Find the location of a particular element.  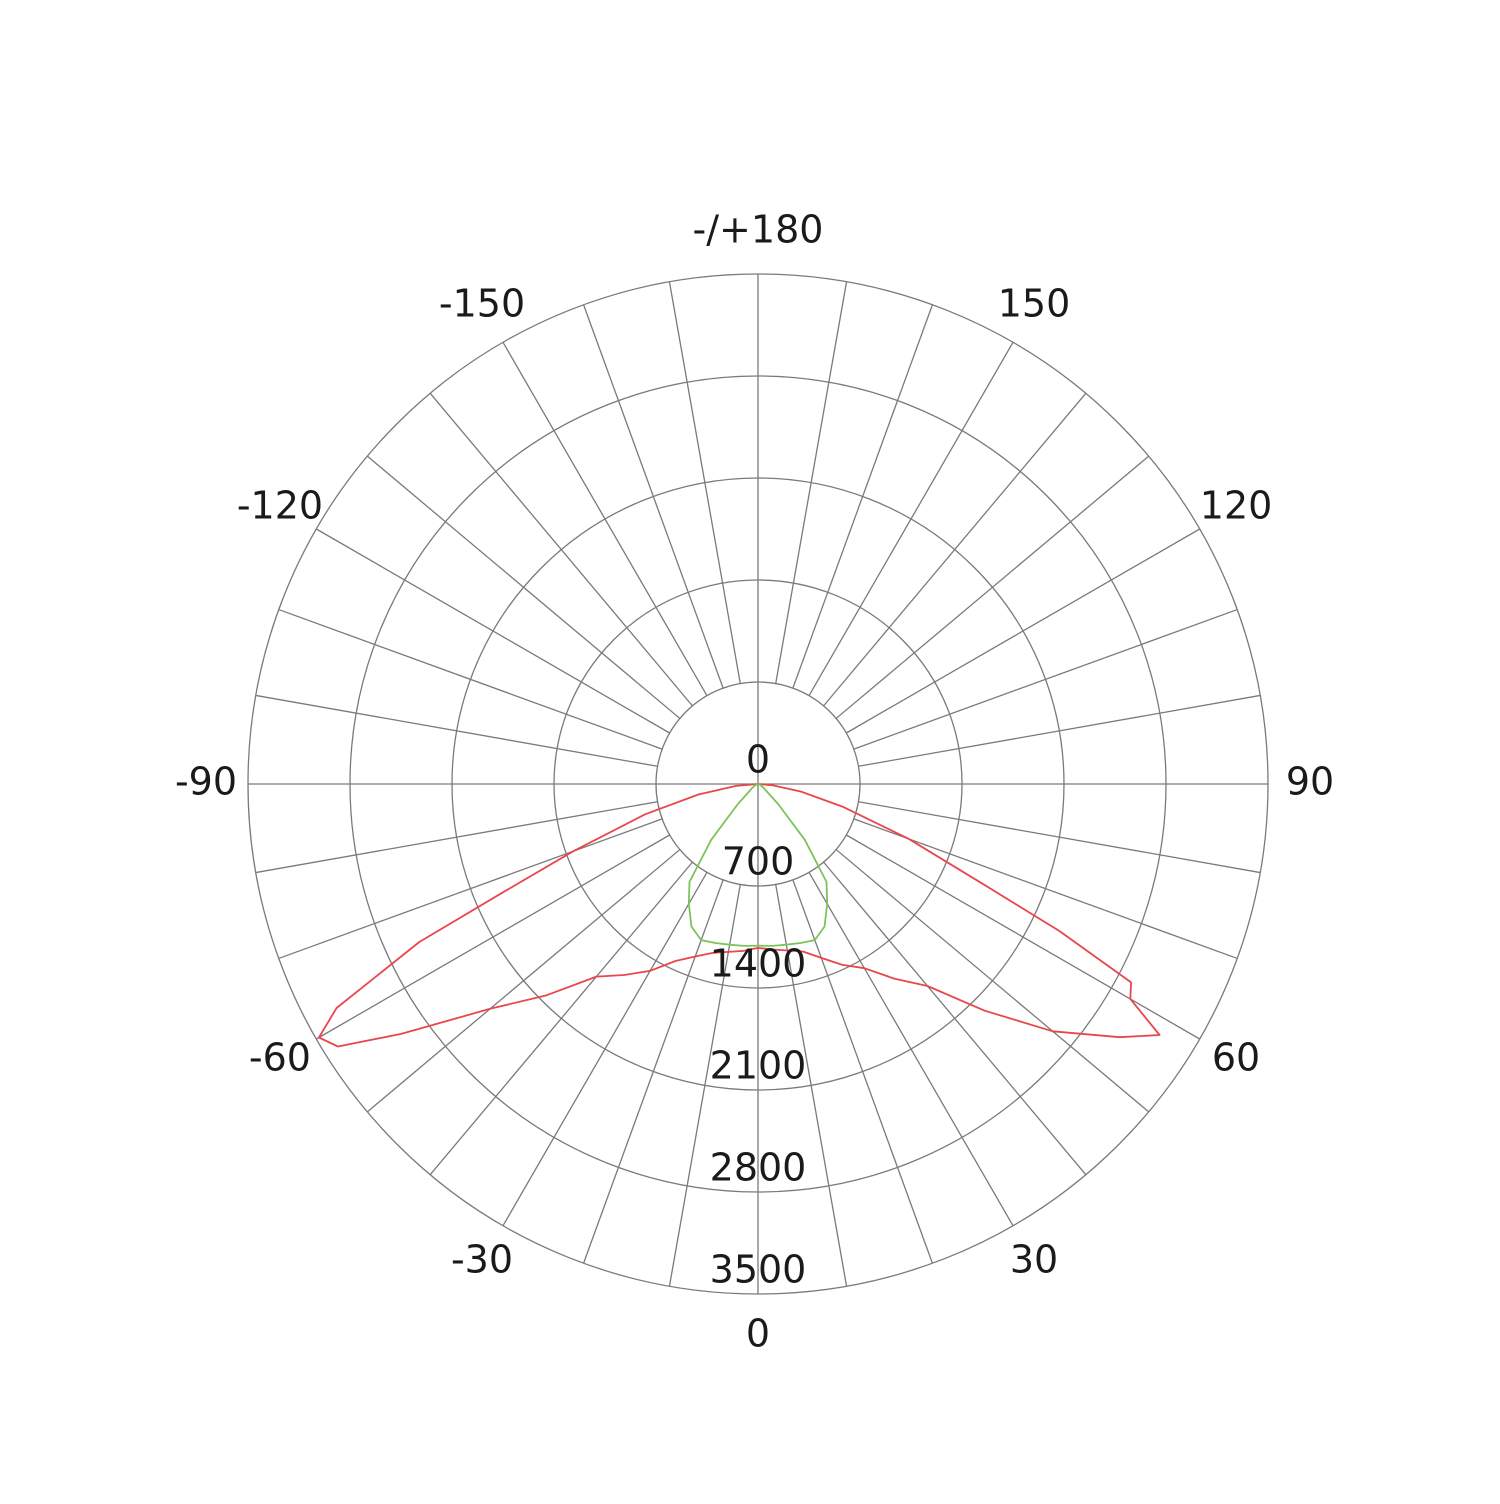

angle-tick-label: 90 is located at coordinates (1310, 782).